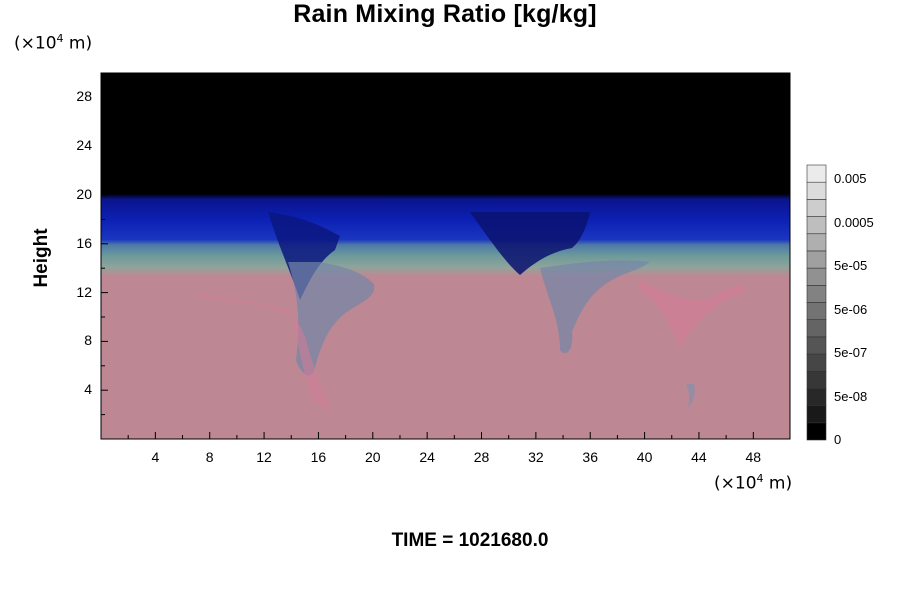 The width and height of the screenshot is (900, 600). I want to click on y-tick-label: 28, so click(84, 96).